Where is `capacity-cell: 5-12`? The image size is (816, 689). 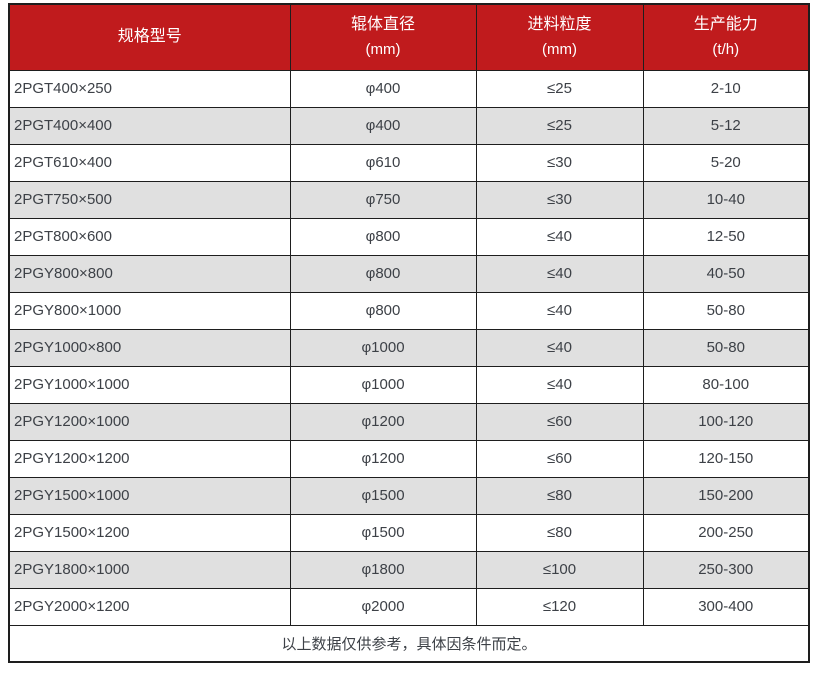
capacity-cell: 5-12 is located at coordinates (726, 125).